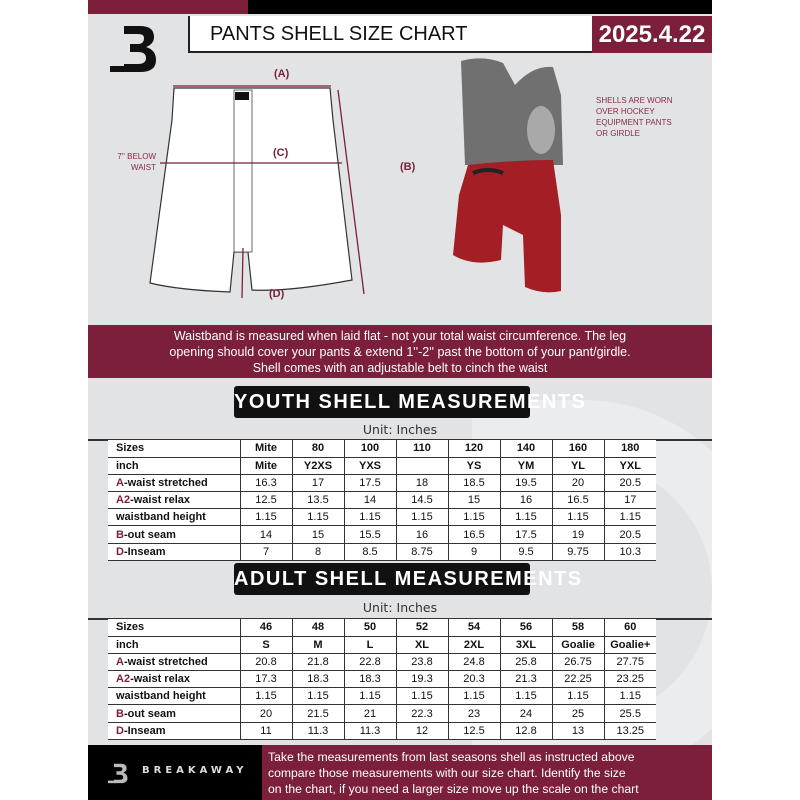 The width and height of the screenshot is (800, 800). What do you see at coordinates (265, 731) in the screenshot?
I see `table-cell: 11` at bounding box center [265, 731].